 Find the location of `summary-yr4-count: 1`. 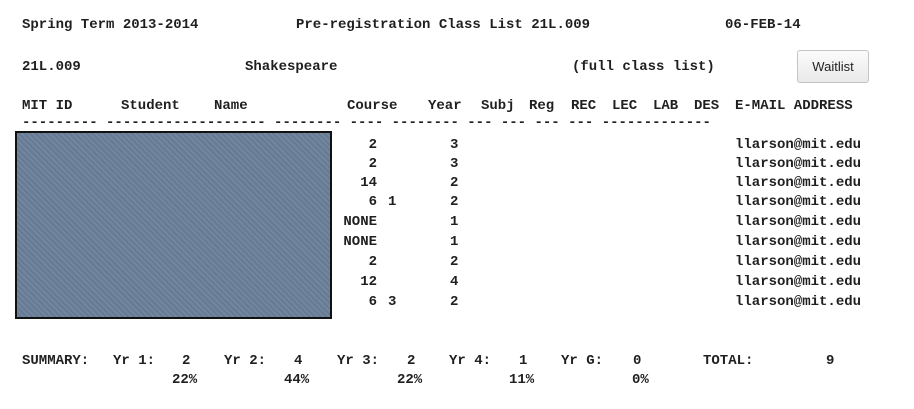

summary-yr4-count: 1 is located at coordinates (523, 361).